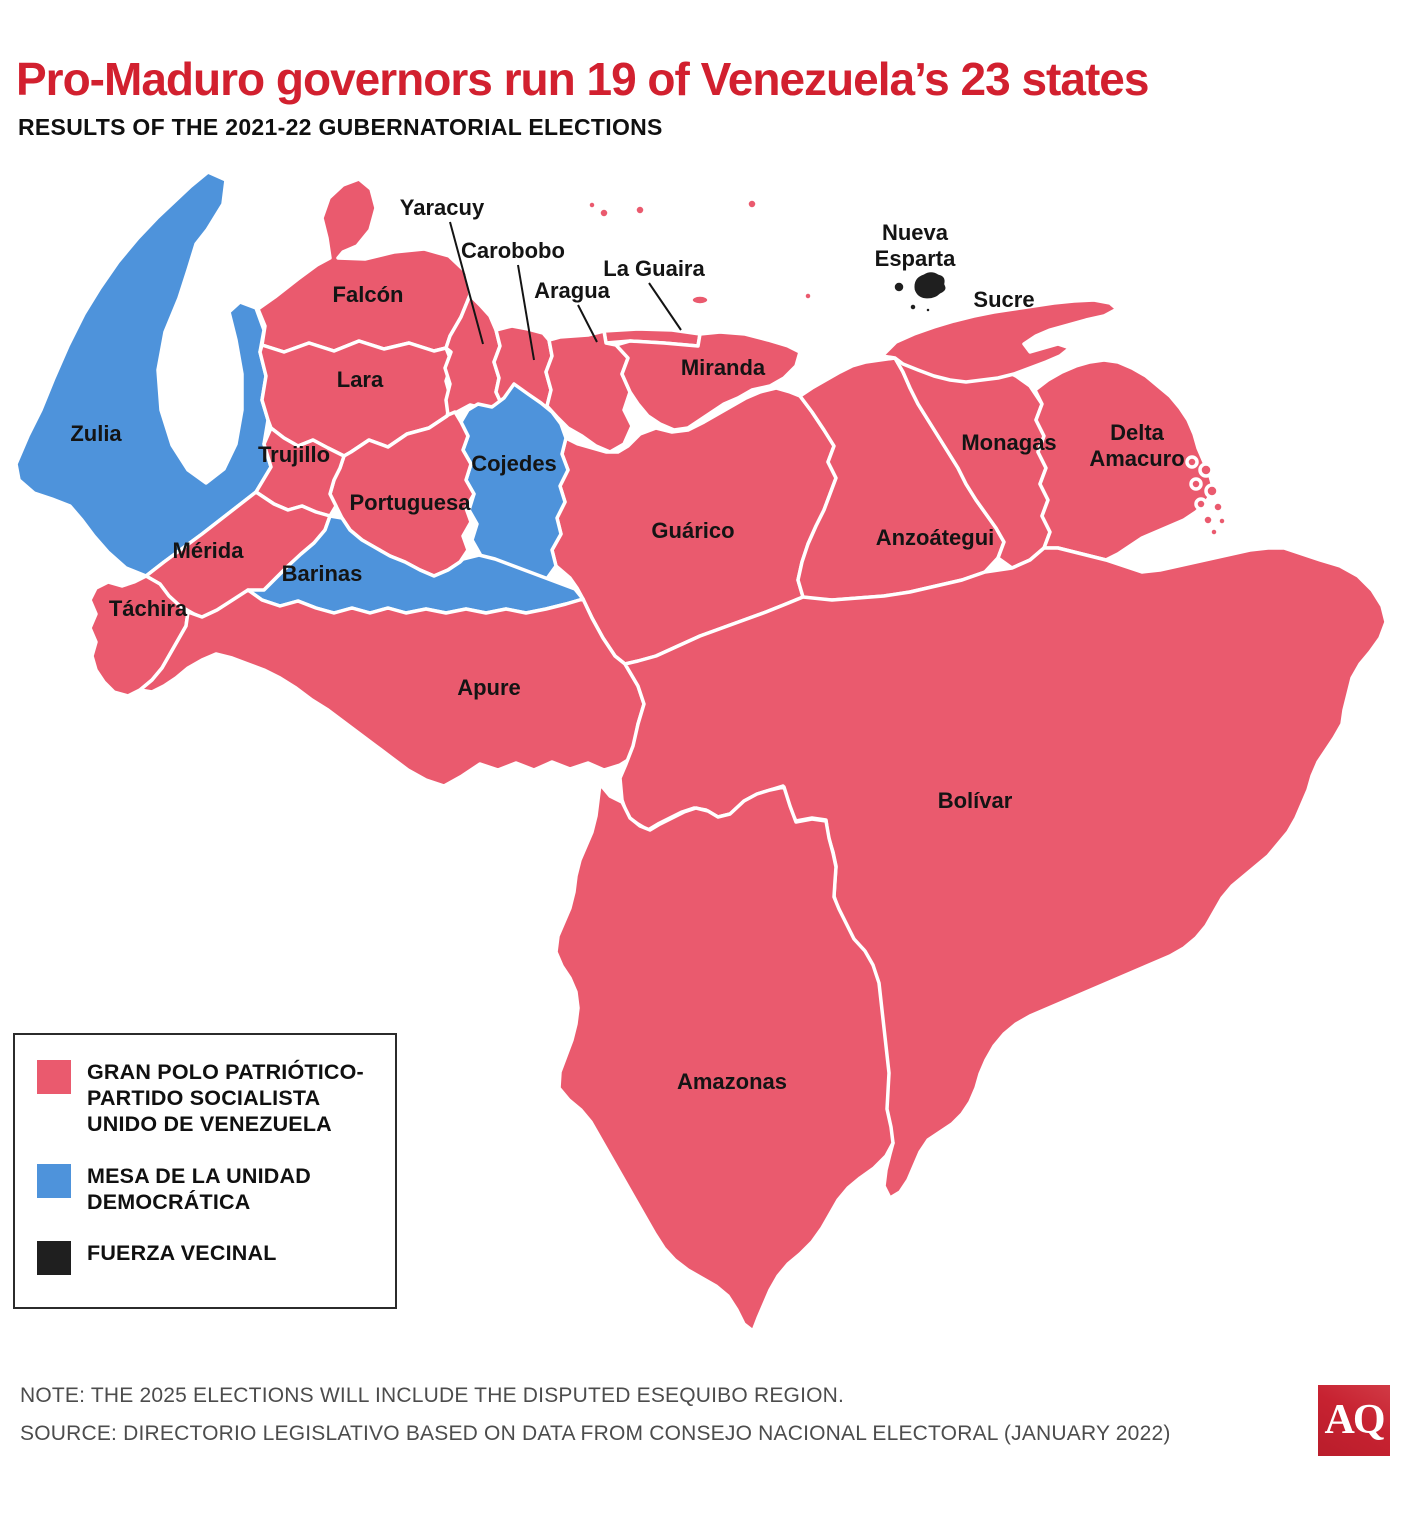 The image size is (1411, 1536). I want to click on state-label-portuguesa: Portuguesa, so click(410, 502).